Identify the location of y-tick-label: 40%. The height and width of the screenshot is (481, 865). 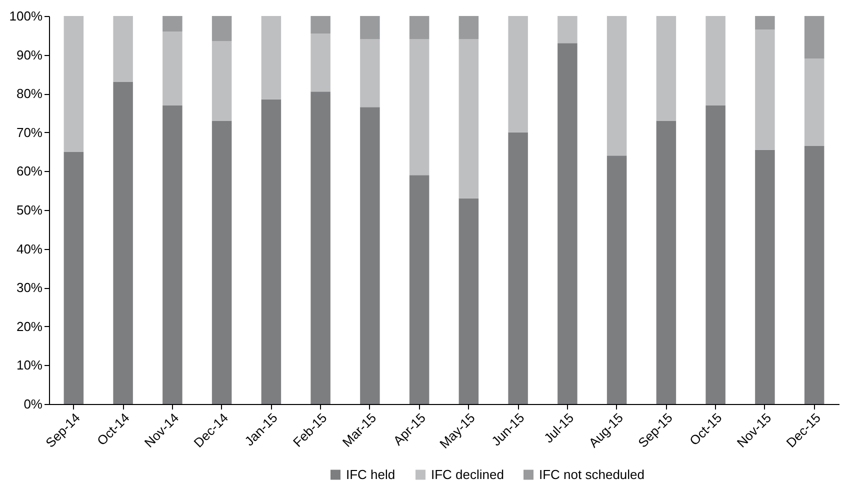
(29, 248).